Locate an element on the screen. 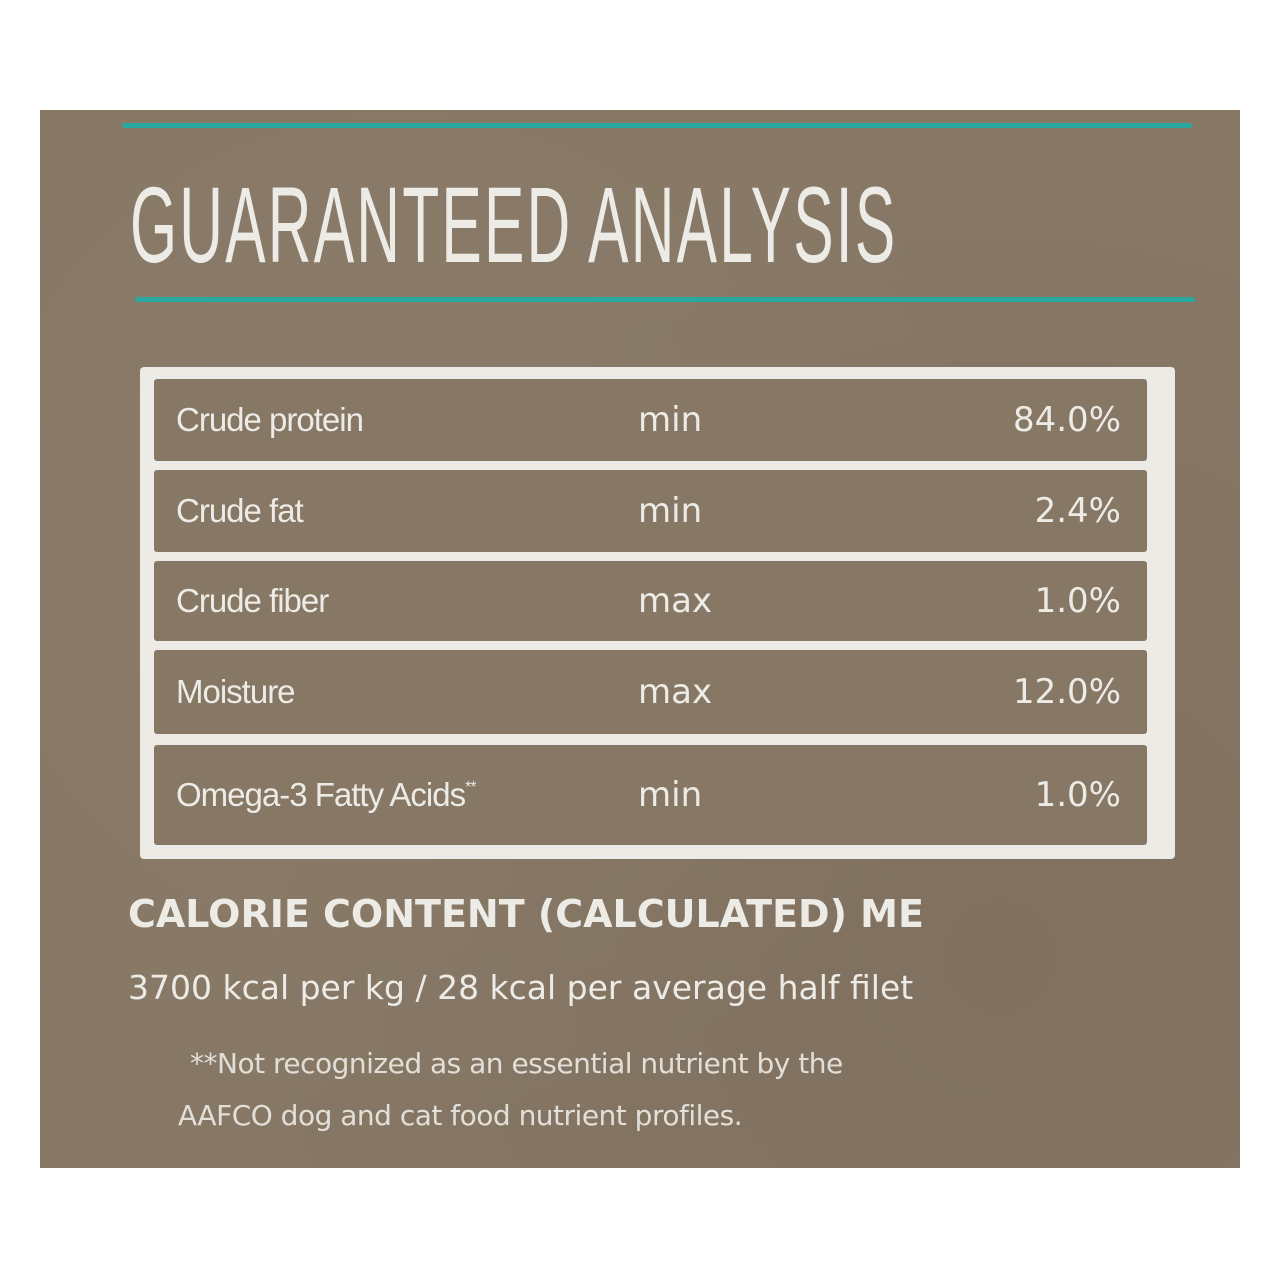 The height and width of the screenshot is (1280, 1280). table-row: Moisture max 12.0% is located at coordinates (650, 692).